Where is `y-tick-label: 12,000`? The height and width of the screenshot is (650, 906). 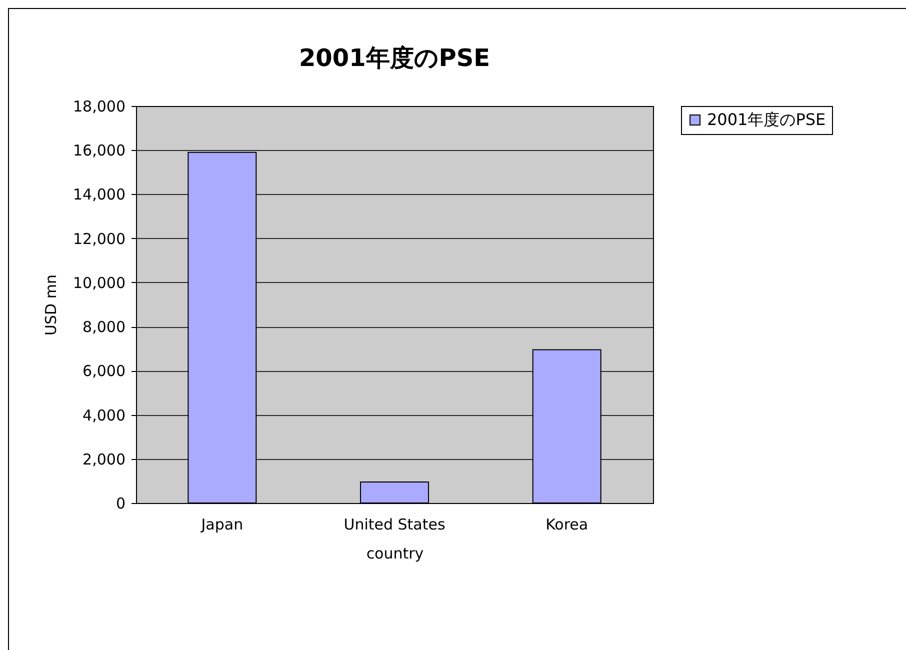
y-tick-label: 12,000 is located at coordinates (99, 239).